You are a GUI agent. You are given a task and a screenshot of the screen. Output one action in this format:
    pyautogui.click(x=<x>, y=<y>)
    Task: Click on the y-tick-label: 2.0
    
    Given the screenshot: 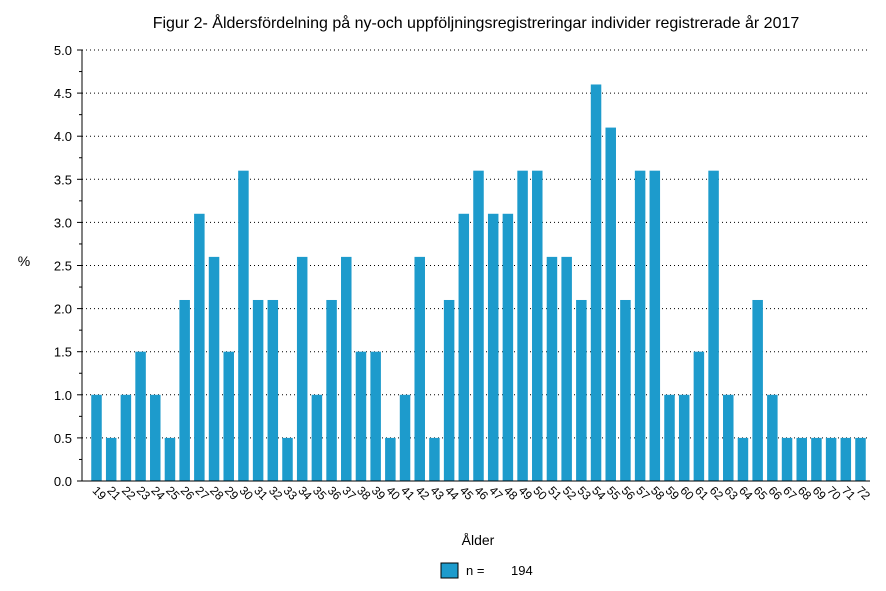 What is the action you would take?
    pyautogui.click(x=63, y=309)
    